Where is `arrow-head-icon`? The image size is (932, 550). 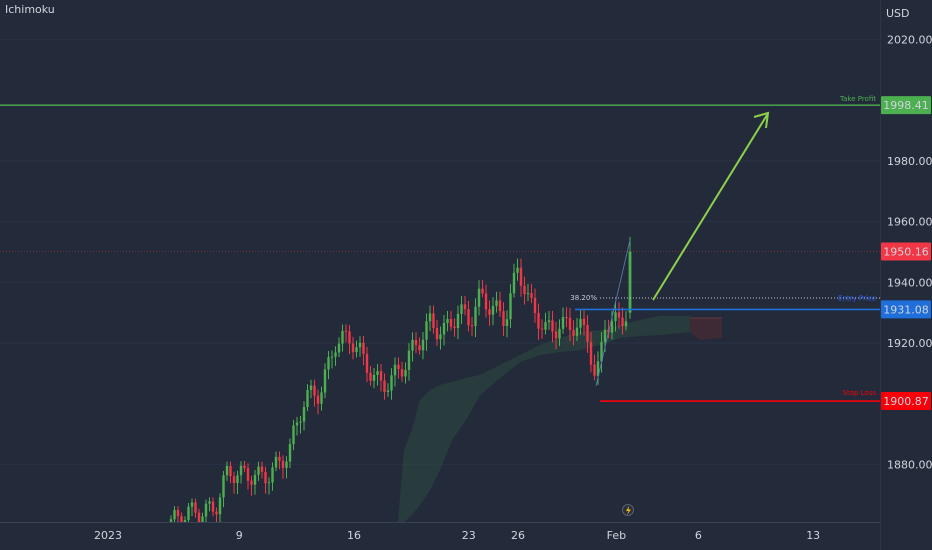
arrow-head-icon is located at coordinates (761, 120).